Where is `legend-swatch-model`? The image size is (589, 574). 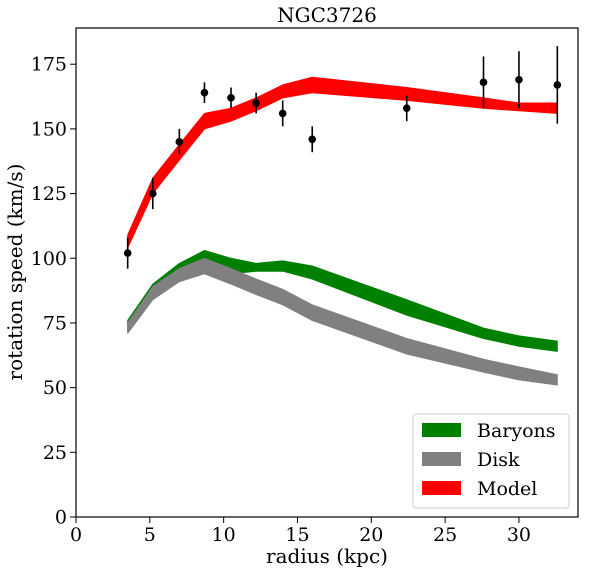
legend-swatch-model is located at coordinates (441, 488).